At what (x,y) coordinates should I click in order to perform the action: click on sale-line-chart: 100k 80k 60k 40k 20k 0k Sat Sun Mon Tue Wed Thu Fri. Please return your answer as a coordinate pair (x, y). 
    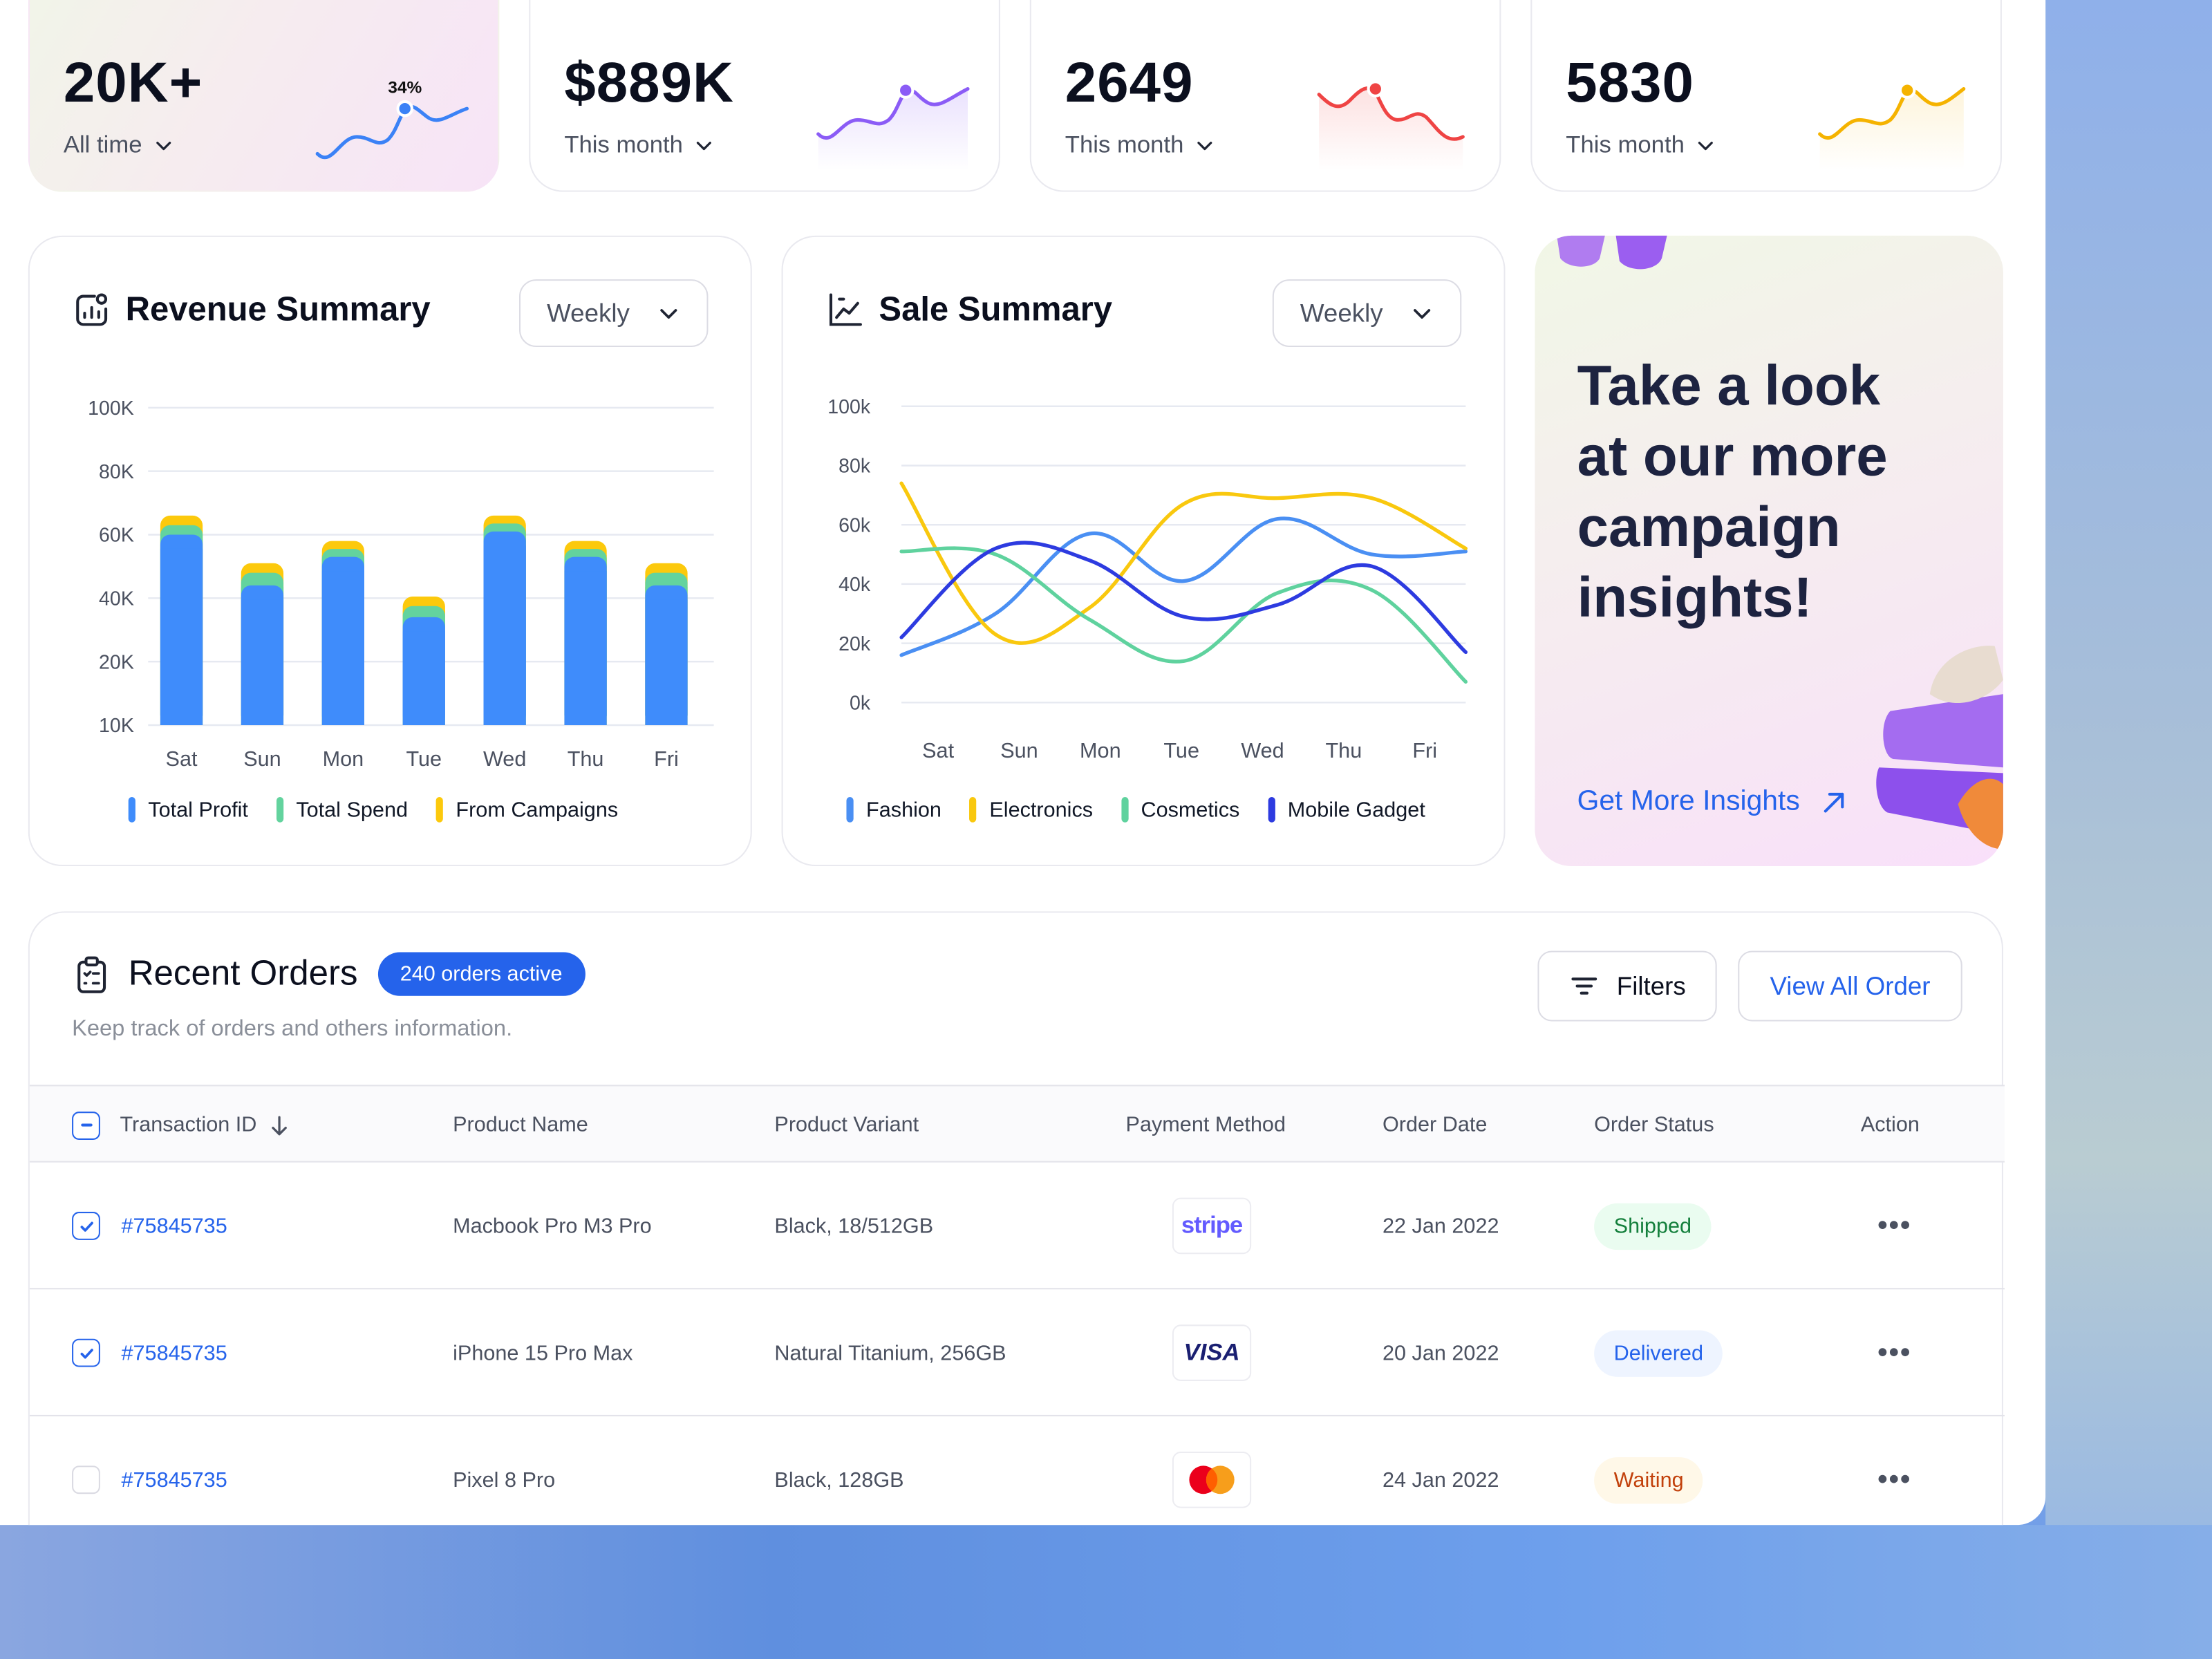
    Looking at the image, I should click on (1147, 579).